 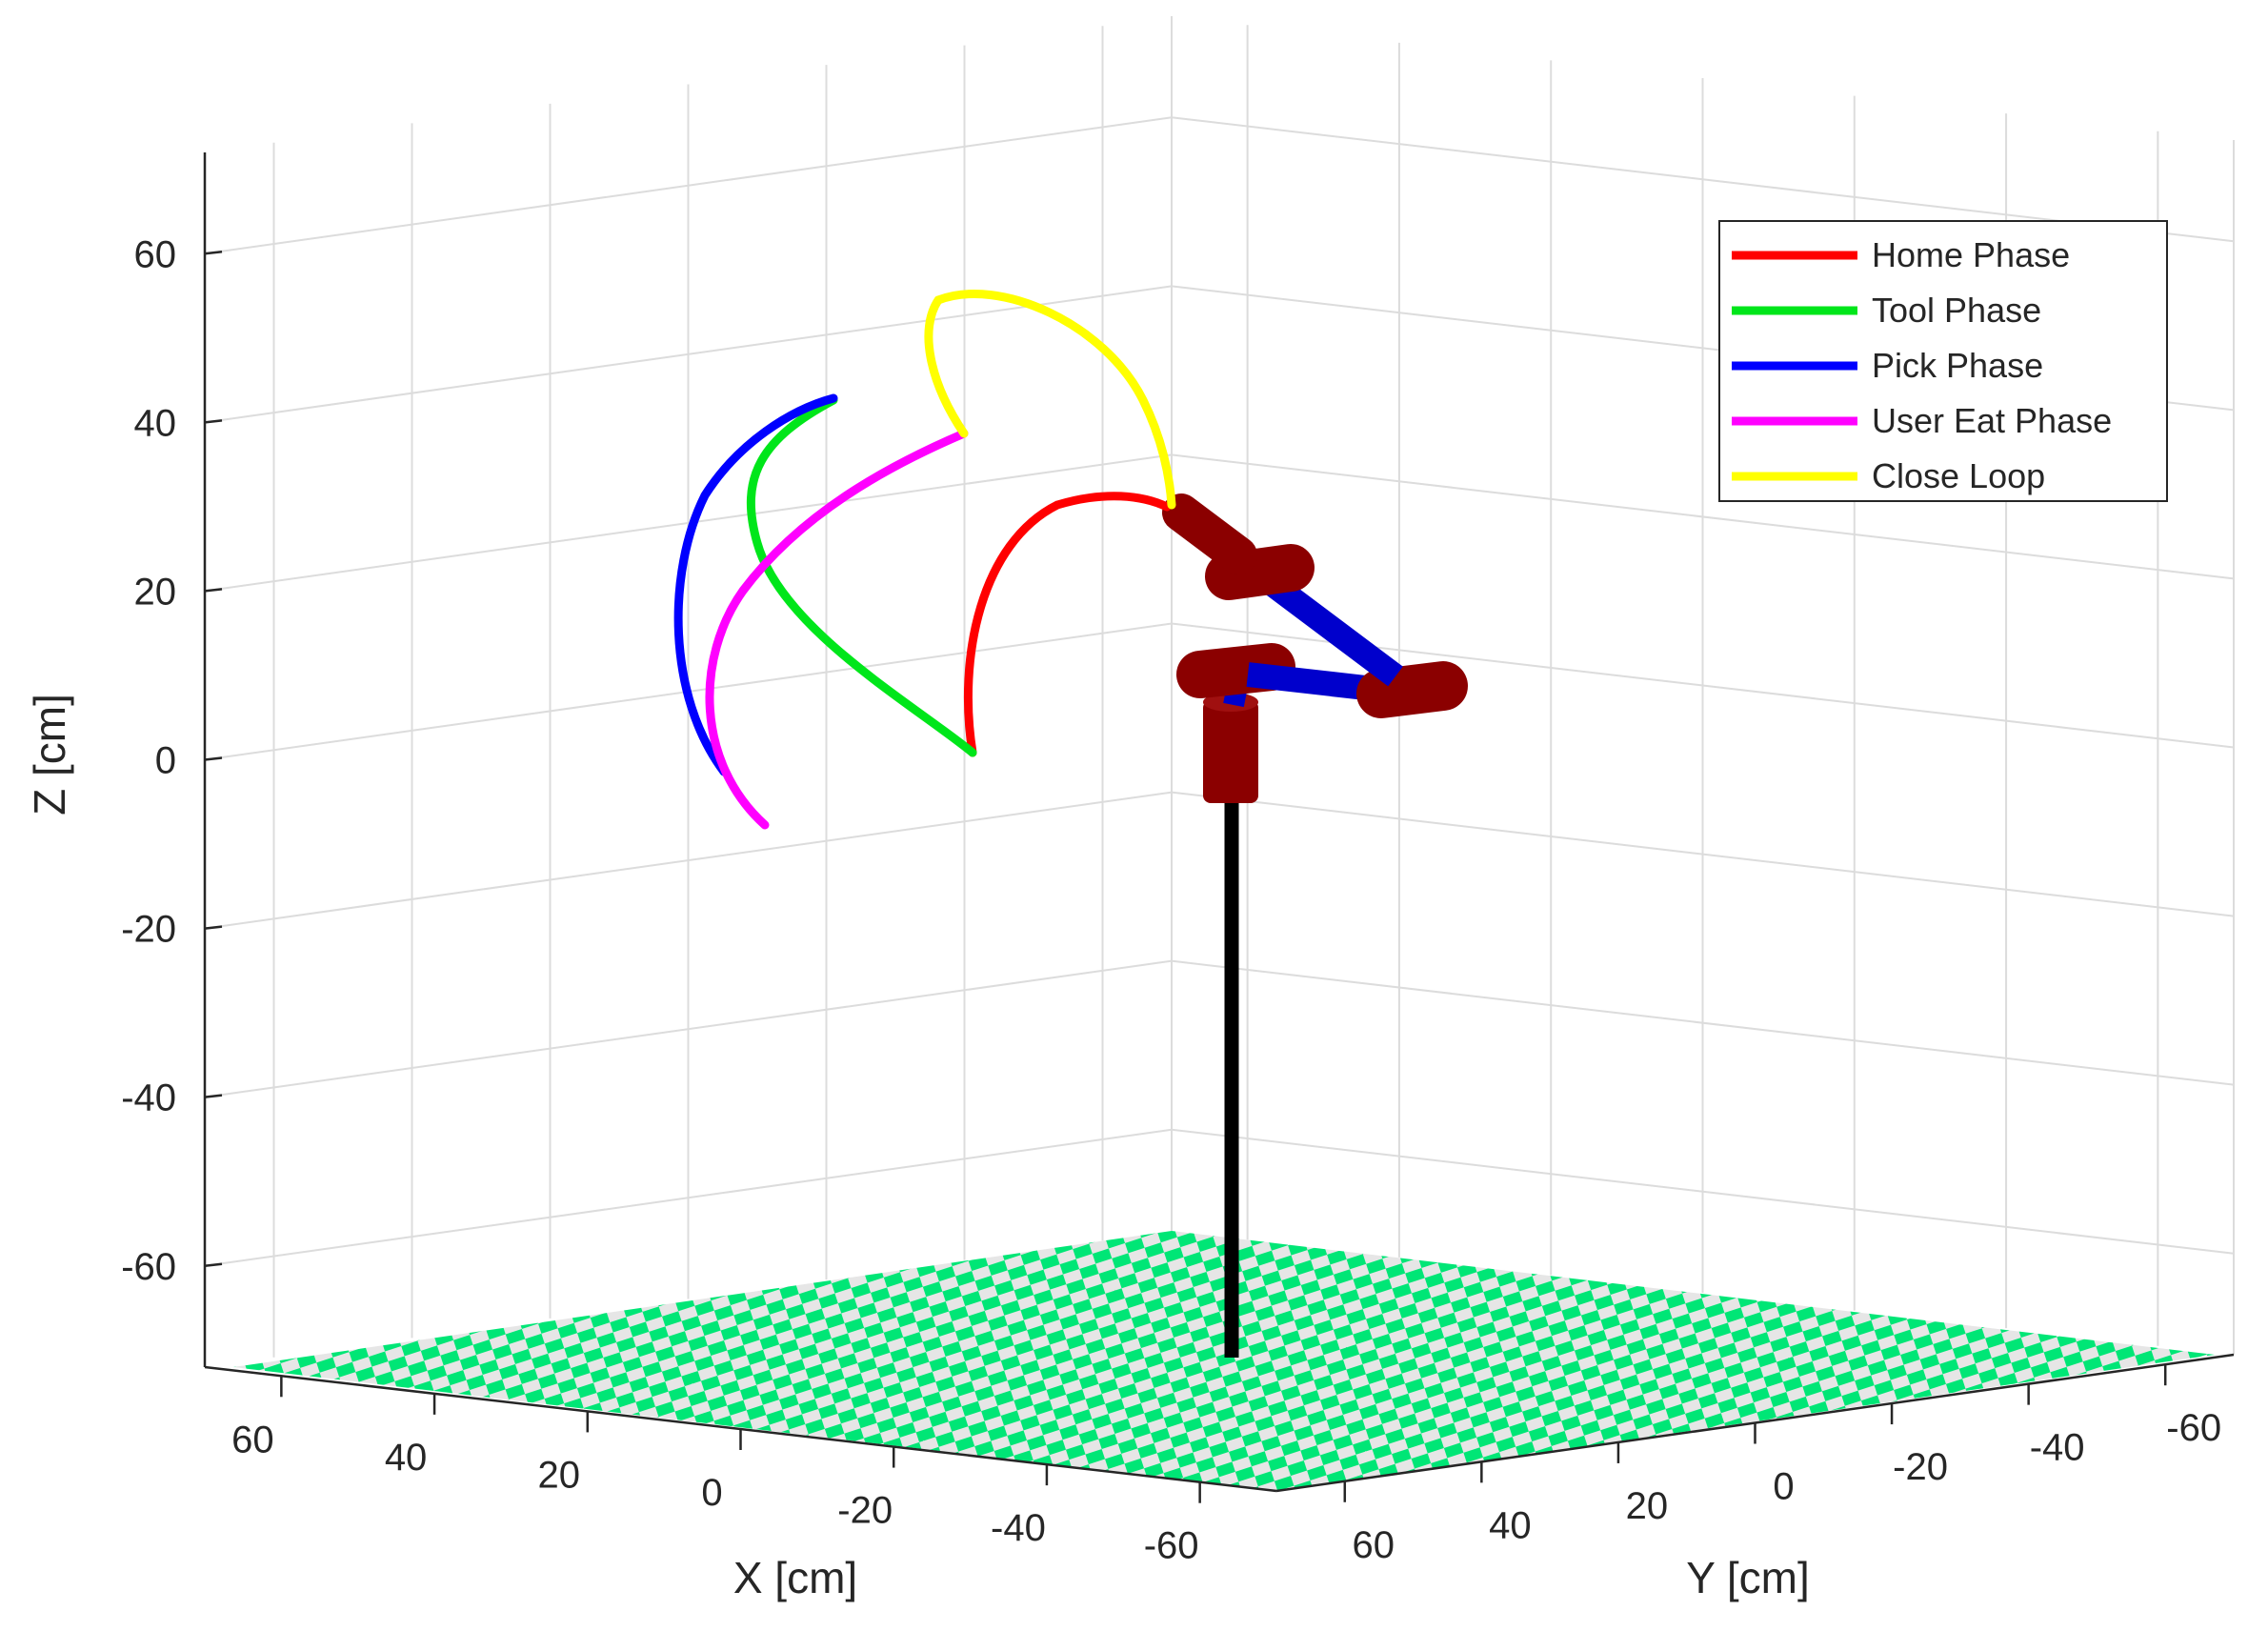 I want to click on z-tick-label: -60, so click(x=149, y=1267).